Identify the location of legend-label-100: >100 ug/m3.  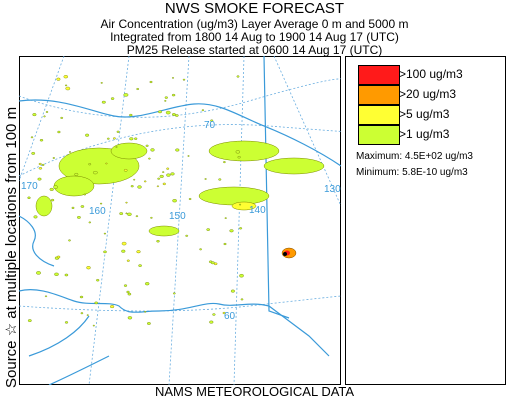
(431, 74).